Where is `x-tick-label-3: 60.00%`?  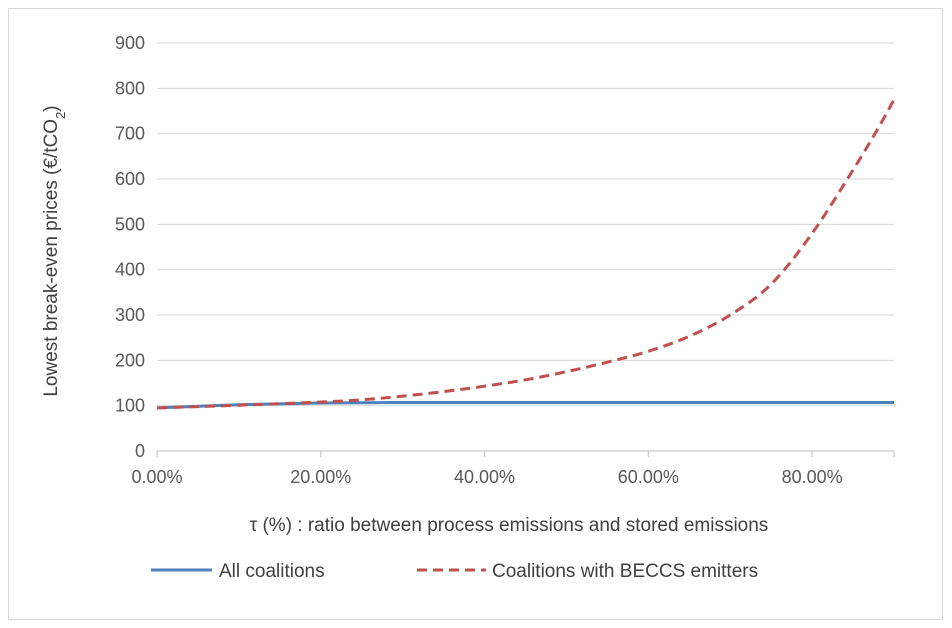
x-tick-label-3: 60.00% is located at coordinates (648, 477).